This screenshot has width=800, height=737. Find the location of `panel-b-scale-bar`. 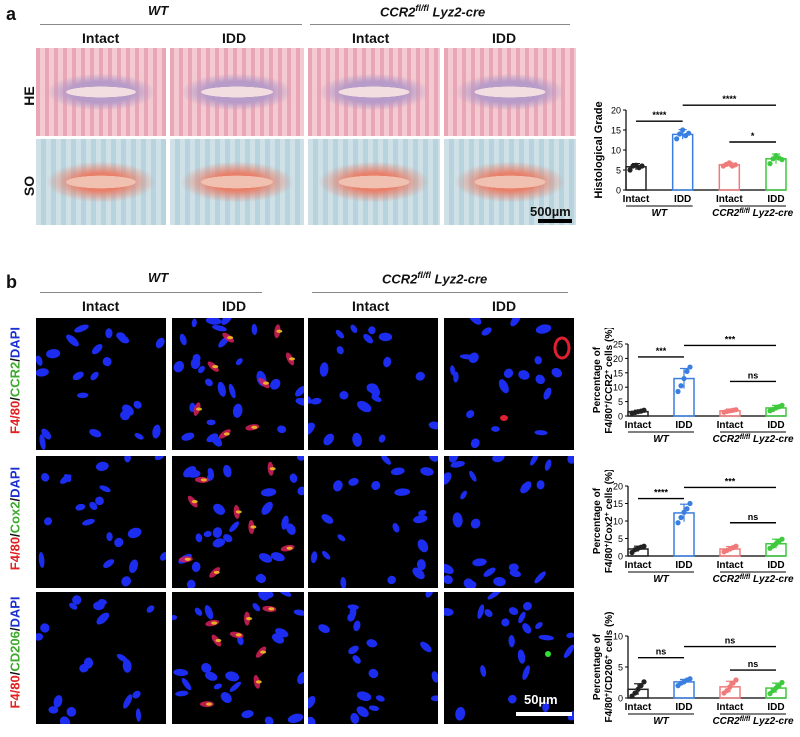

panel-b-scale-bar is located at coordinates (544, 714).